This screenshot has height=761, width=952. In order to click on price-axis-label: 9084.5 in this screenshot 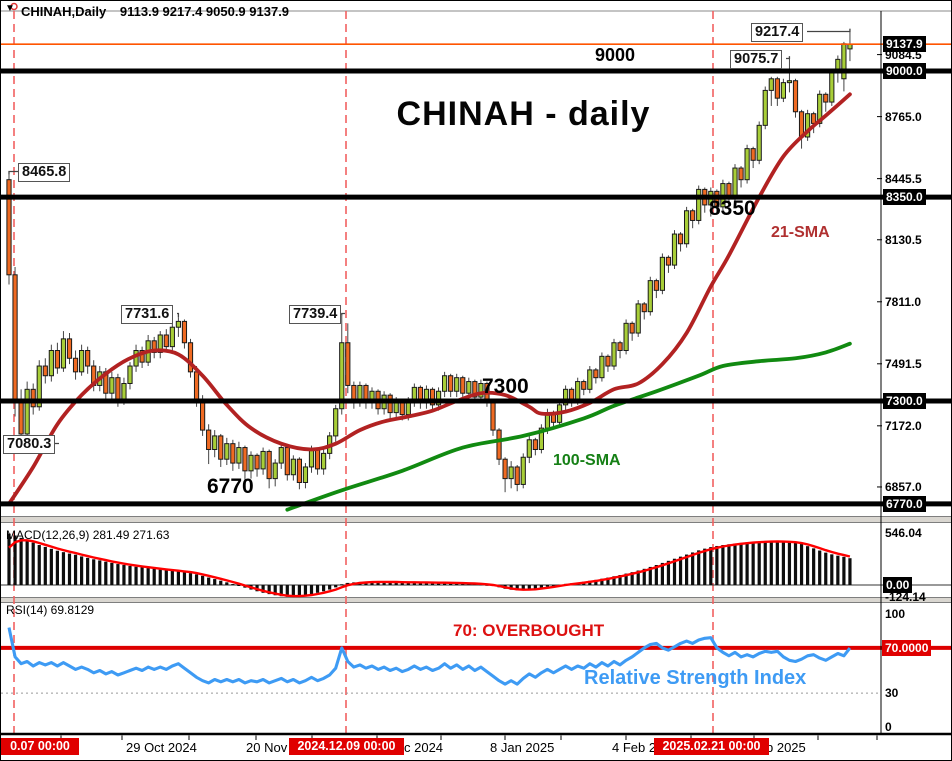, I will do `click(903, 54)`.